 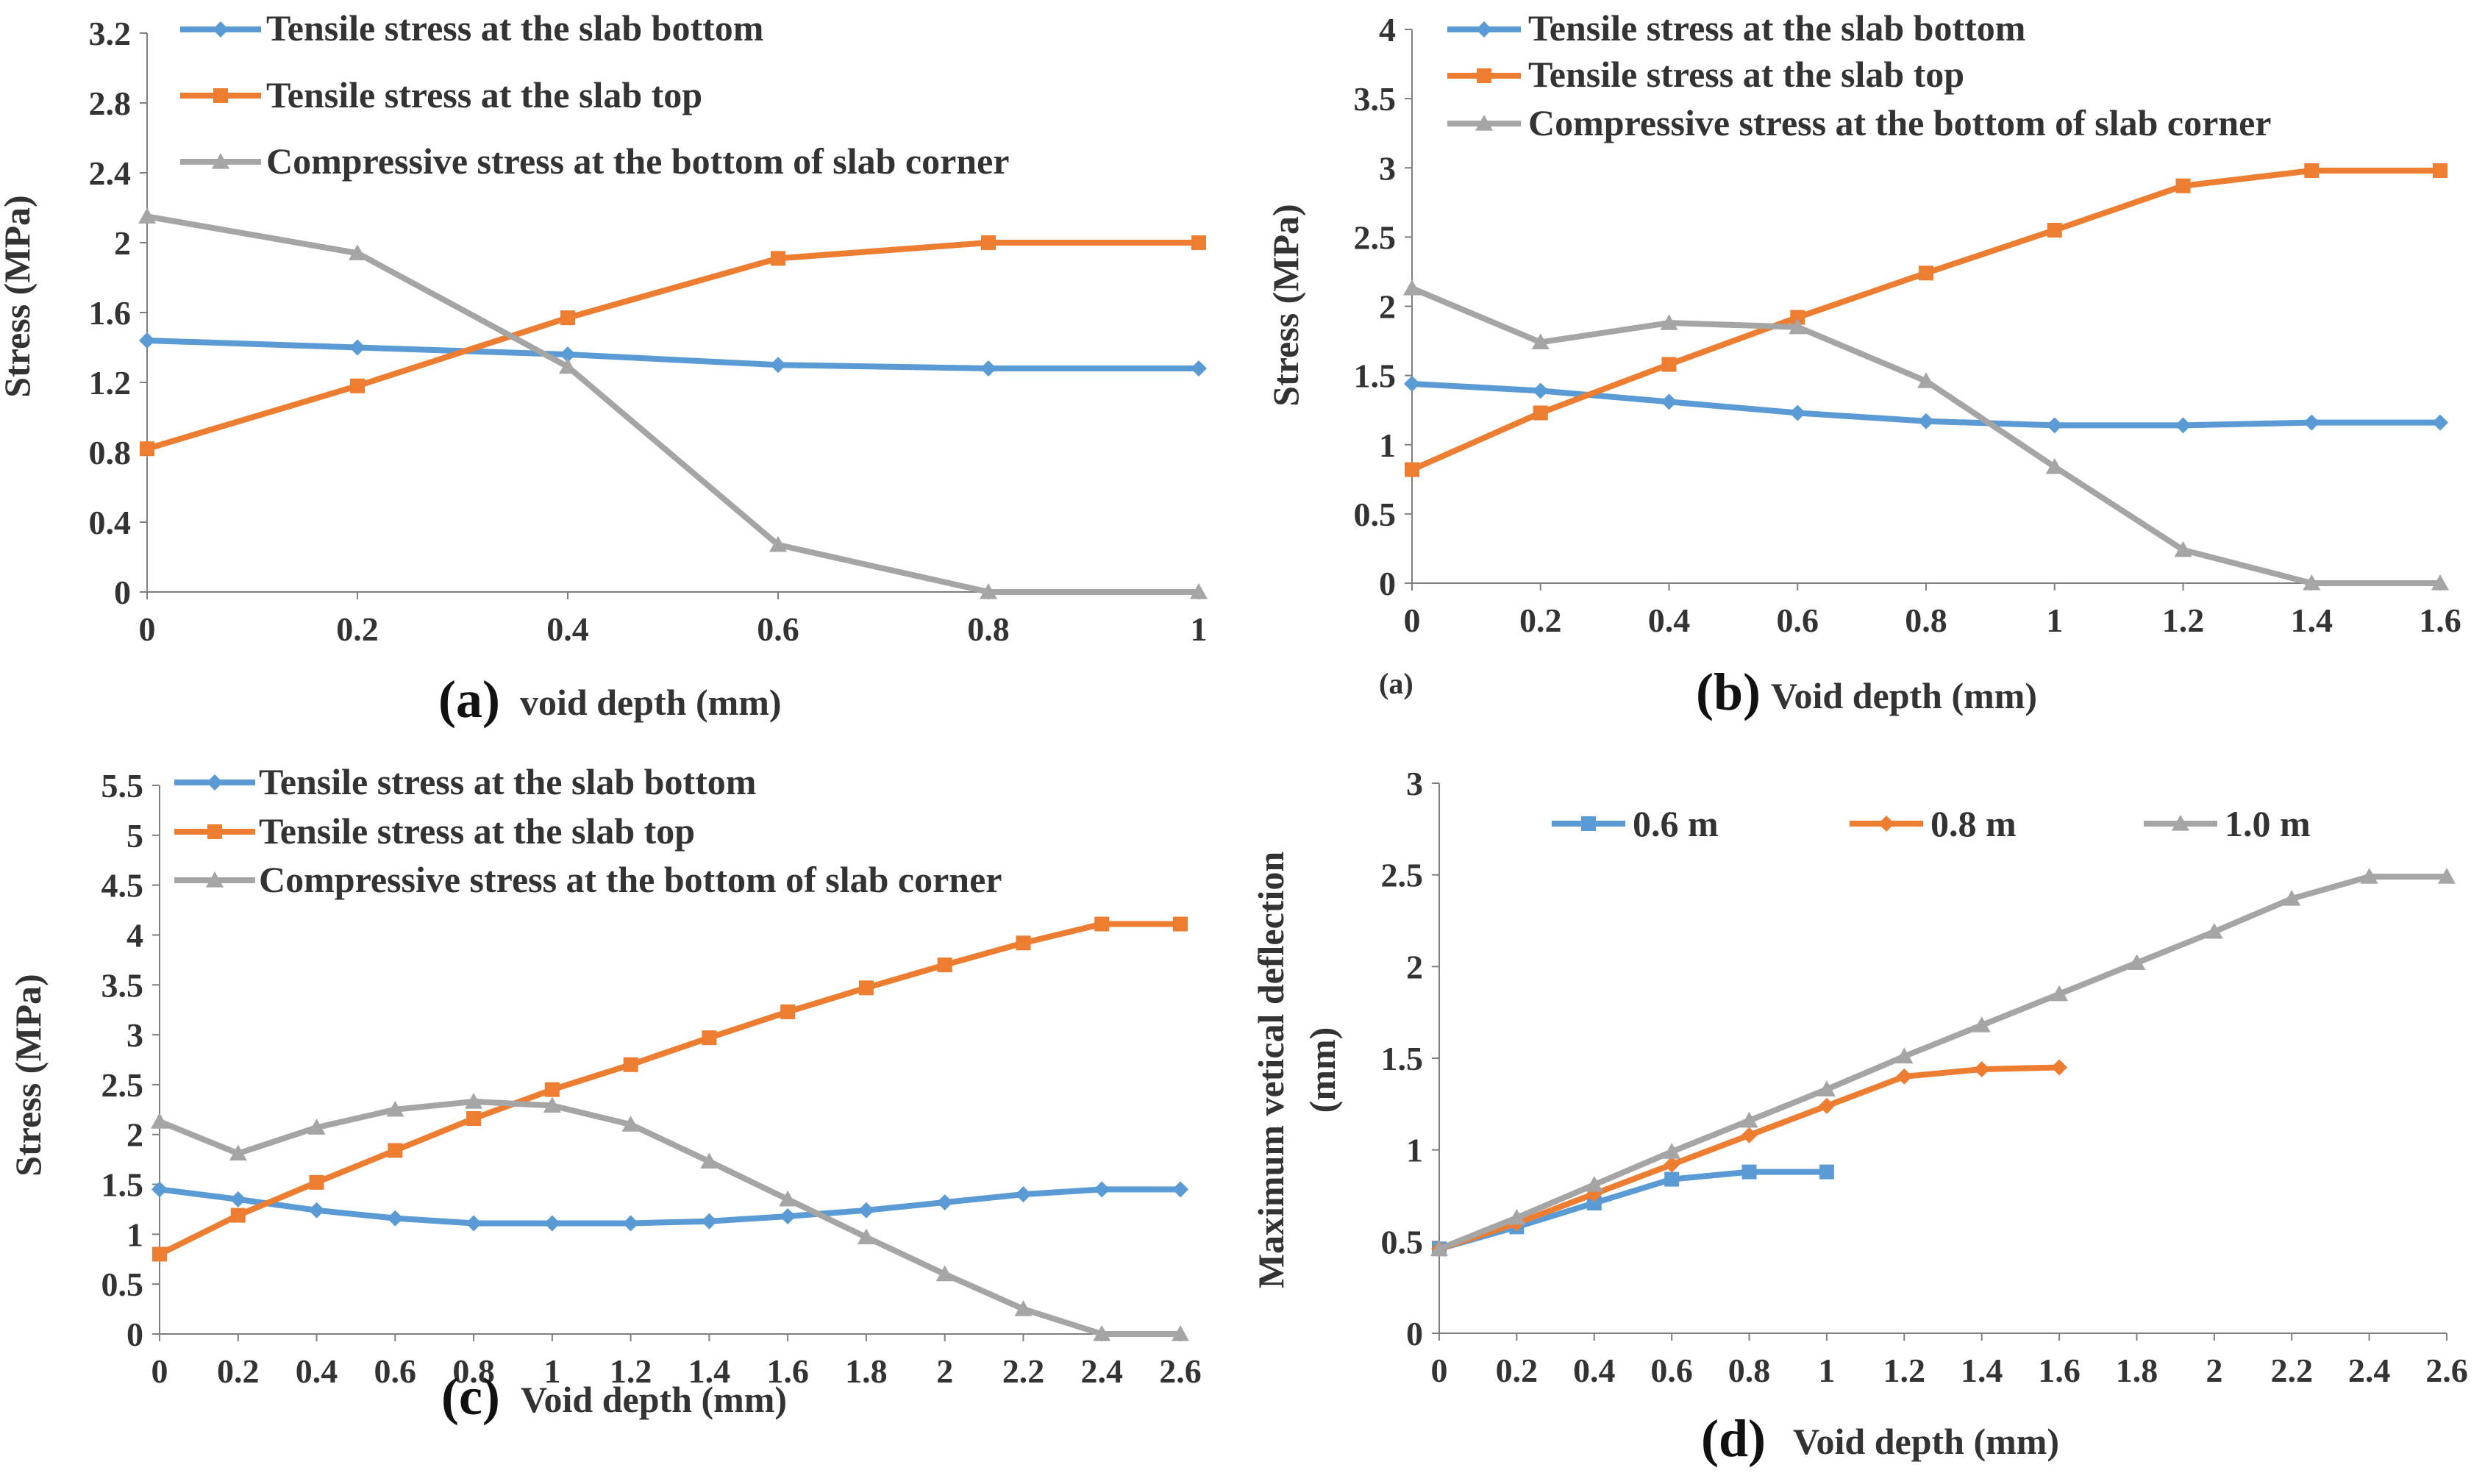 What do you see at coordinates (1541, 620) in the screenshot?
I see `panel-b-x-tick-label: 0.2` at bounding box center [1541, 620].